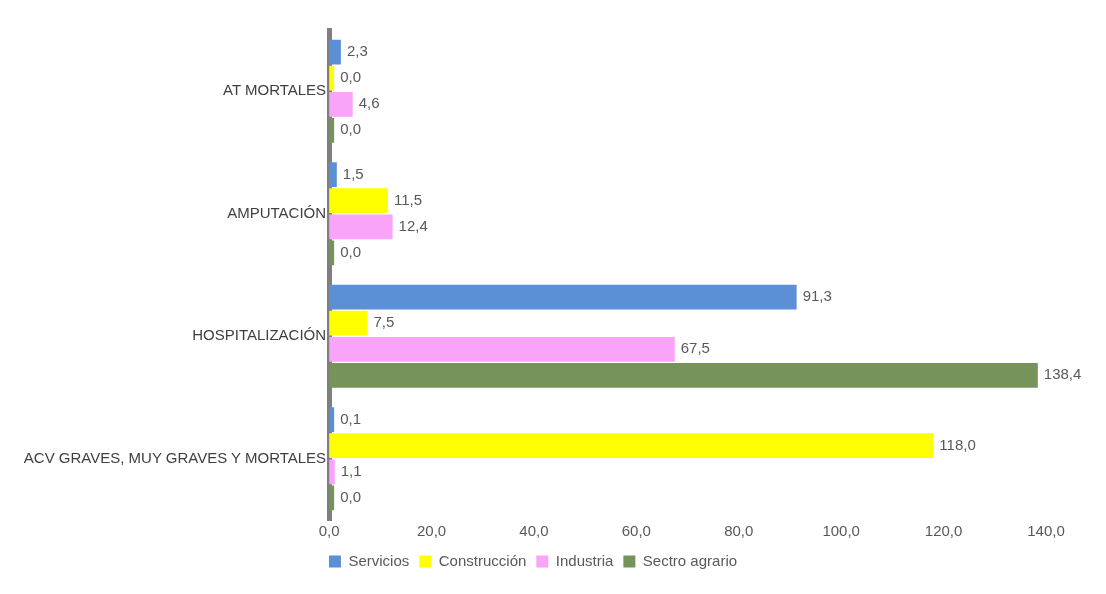 This screenshot has width=1106, height=594. What do you see at coordinates (275, 90) in the screenshot?
I see `y-tick-label: AT MORTALES` at bounding box center [275, 90].